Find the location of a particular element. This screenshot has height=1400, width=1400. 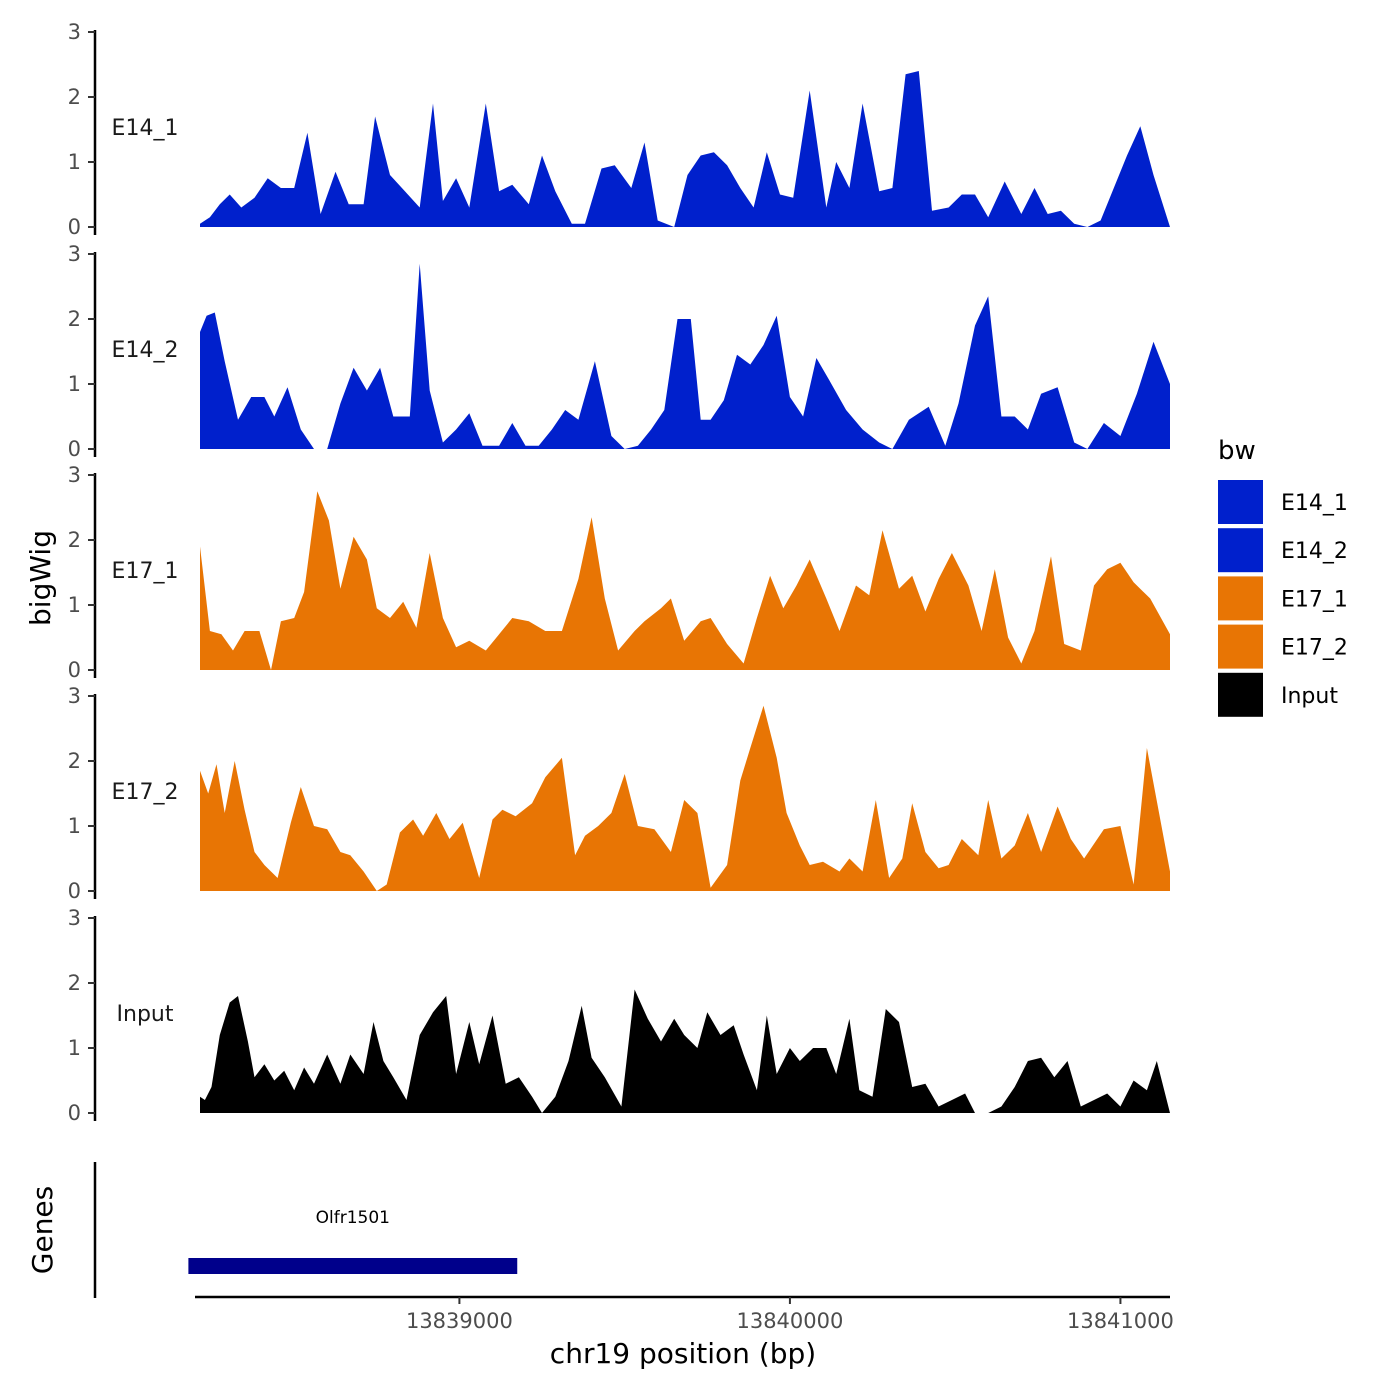

track-label: Input is located at coordinates (145, 1014).